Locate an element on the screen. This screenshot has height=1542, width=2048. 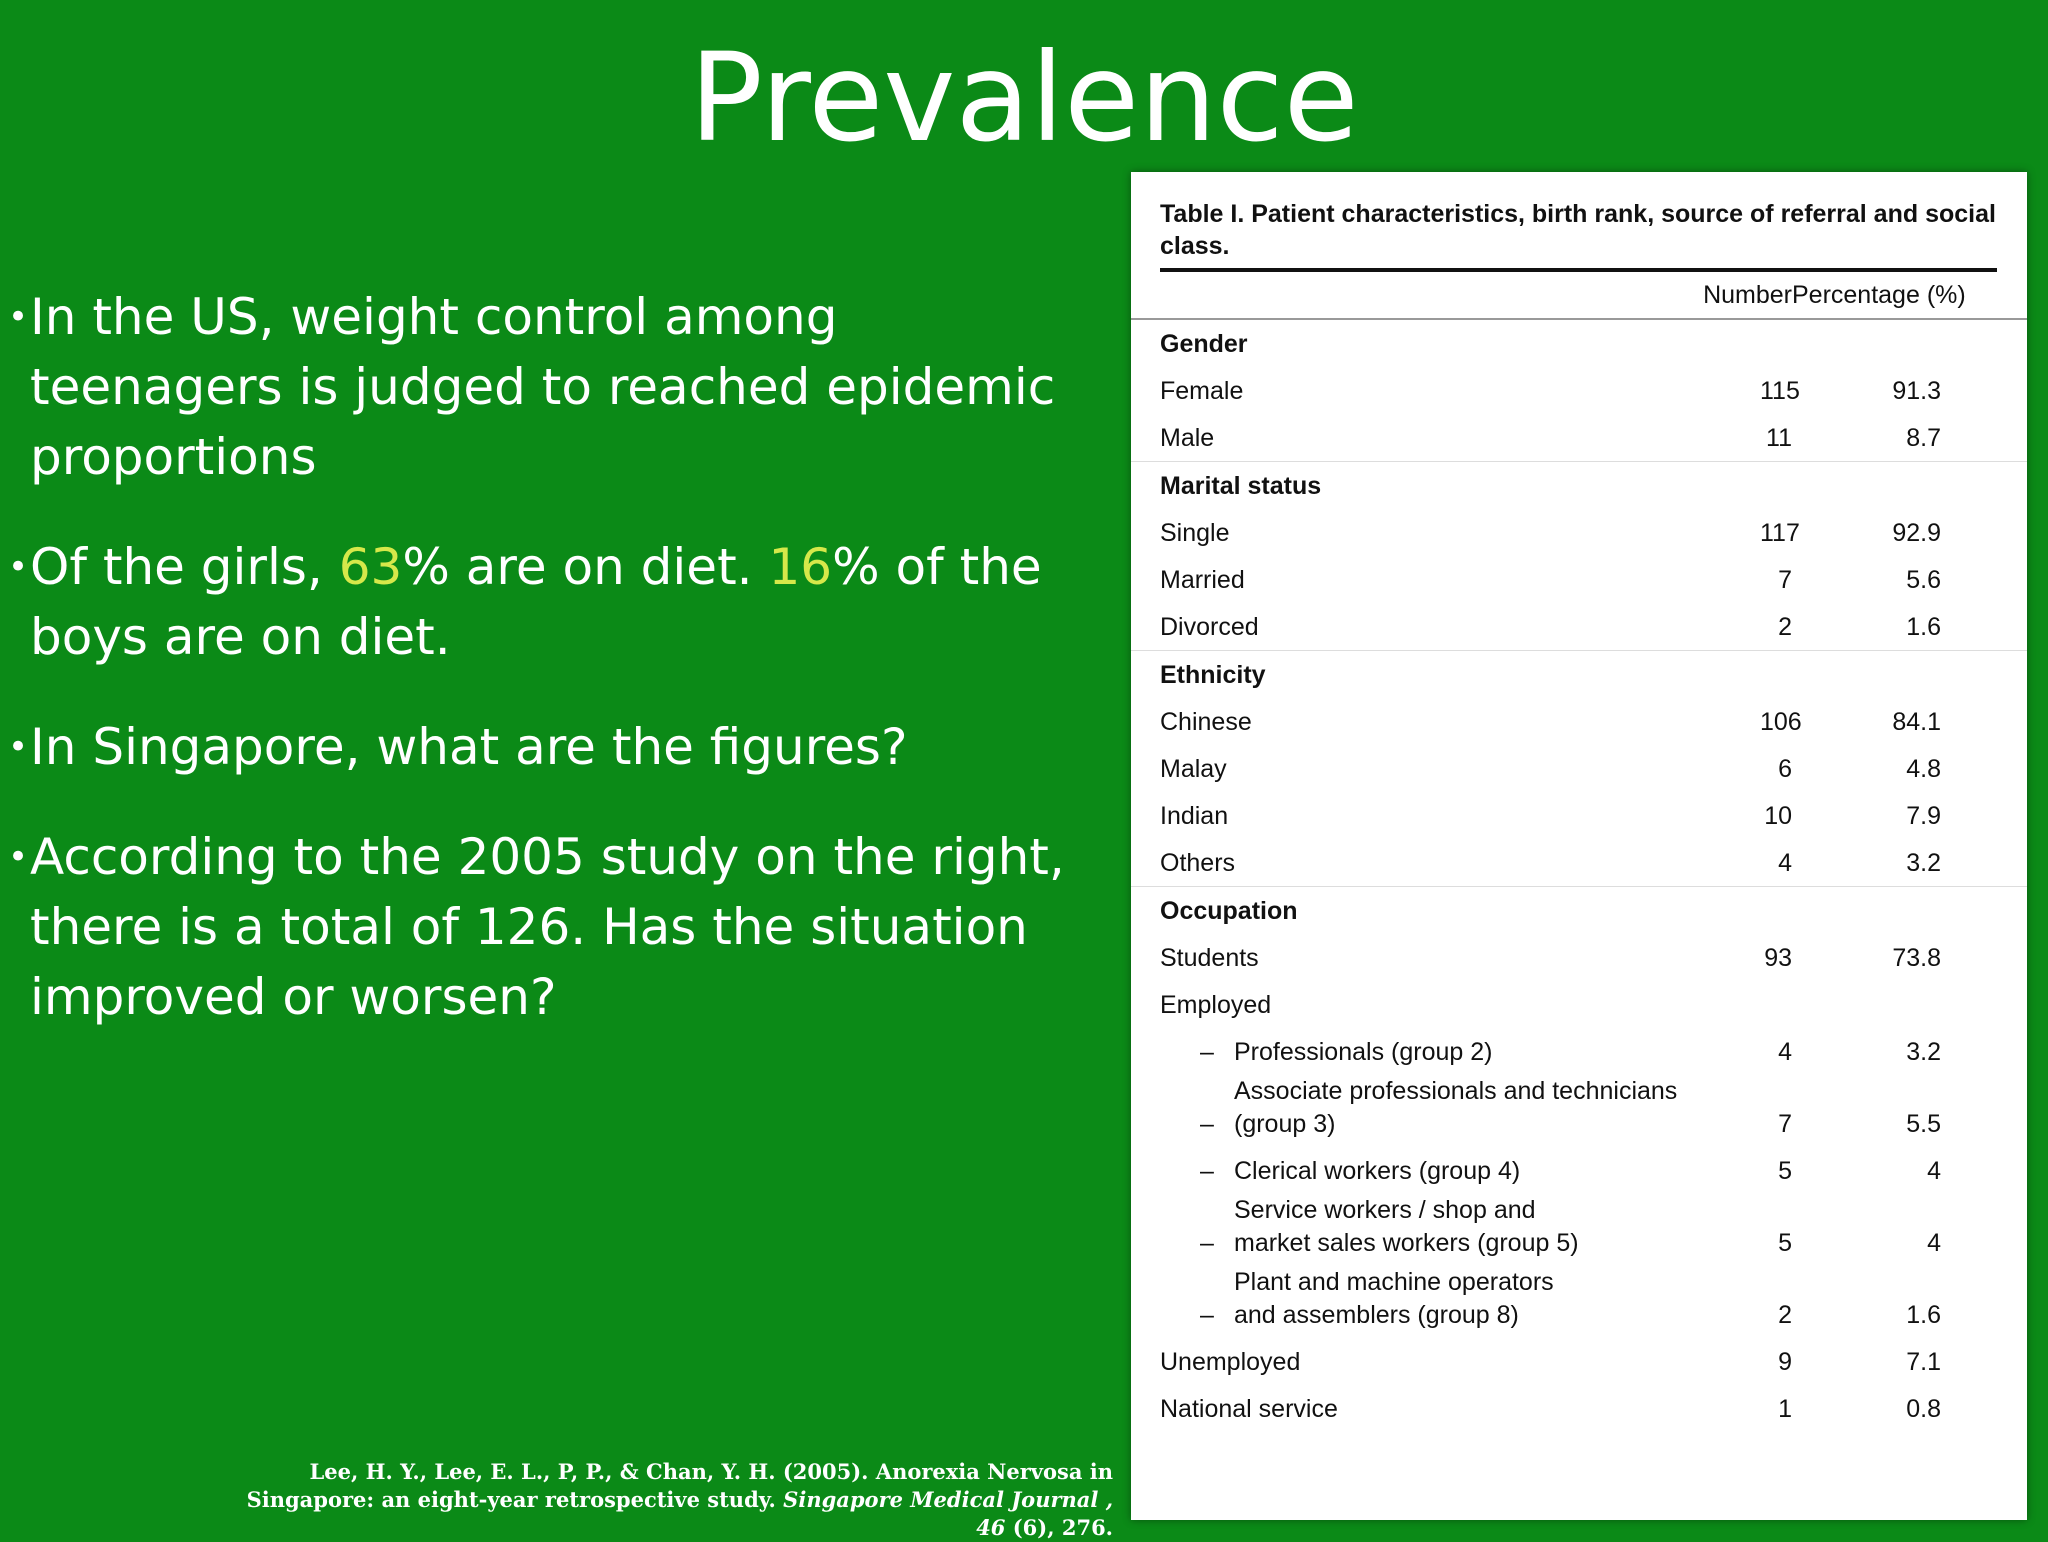
label-text: Indian is located at coordinates (1194, 816).